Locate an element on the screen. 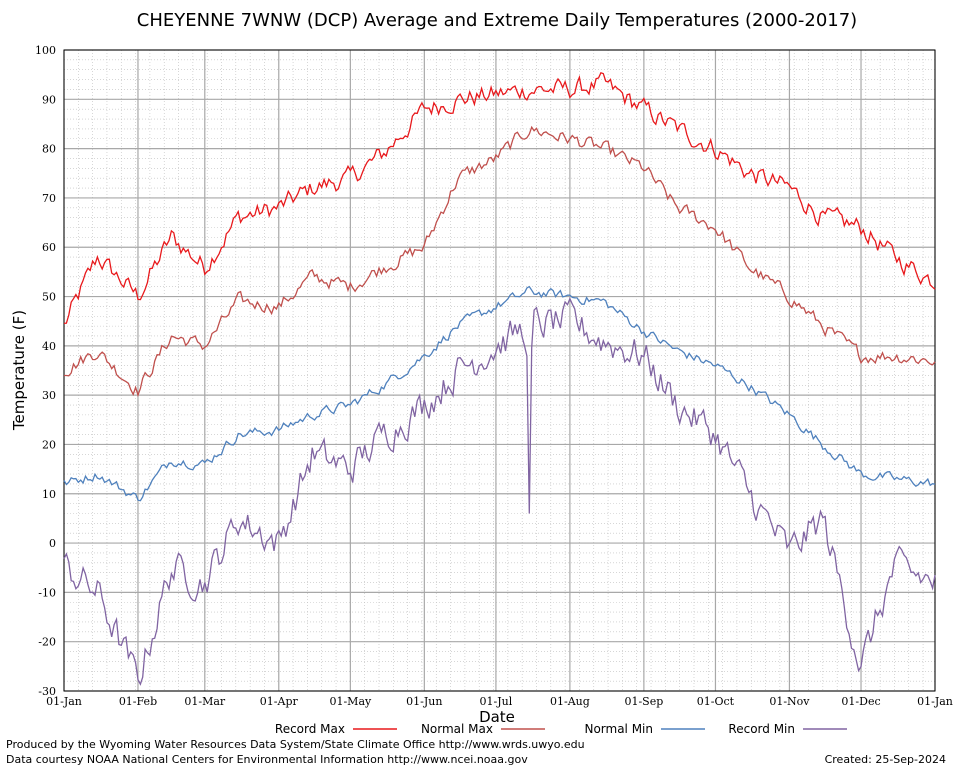  y-tick-label: 50 is located at coordinates (49, 297).